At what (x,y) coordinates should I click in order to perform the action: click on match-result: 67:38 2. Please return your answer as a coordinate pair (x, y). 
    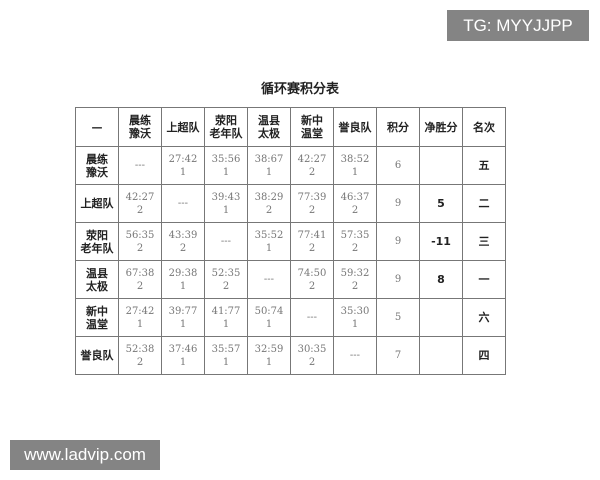
    Looking at the image, I should click on (140, 279).